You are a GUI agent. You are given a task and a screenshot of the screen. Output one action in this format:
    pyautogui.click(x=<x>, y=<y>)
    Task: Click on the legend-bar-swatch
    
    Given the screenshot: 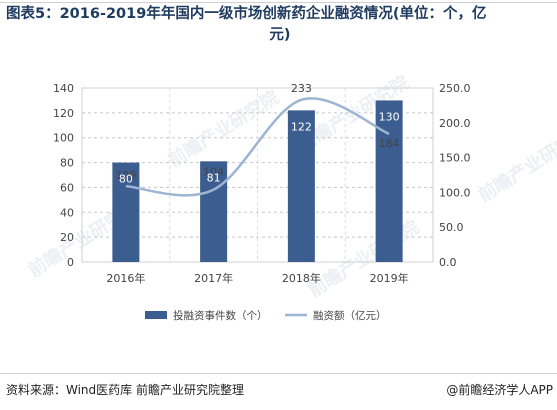 What is the action you would take?
    pyautogui.click(x=156, y=315)
    